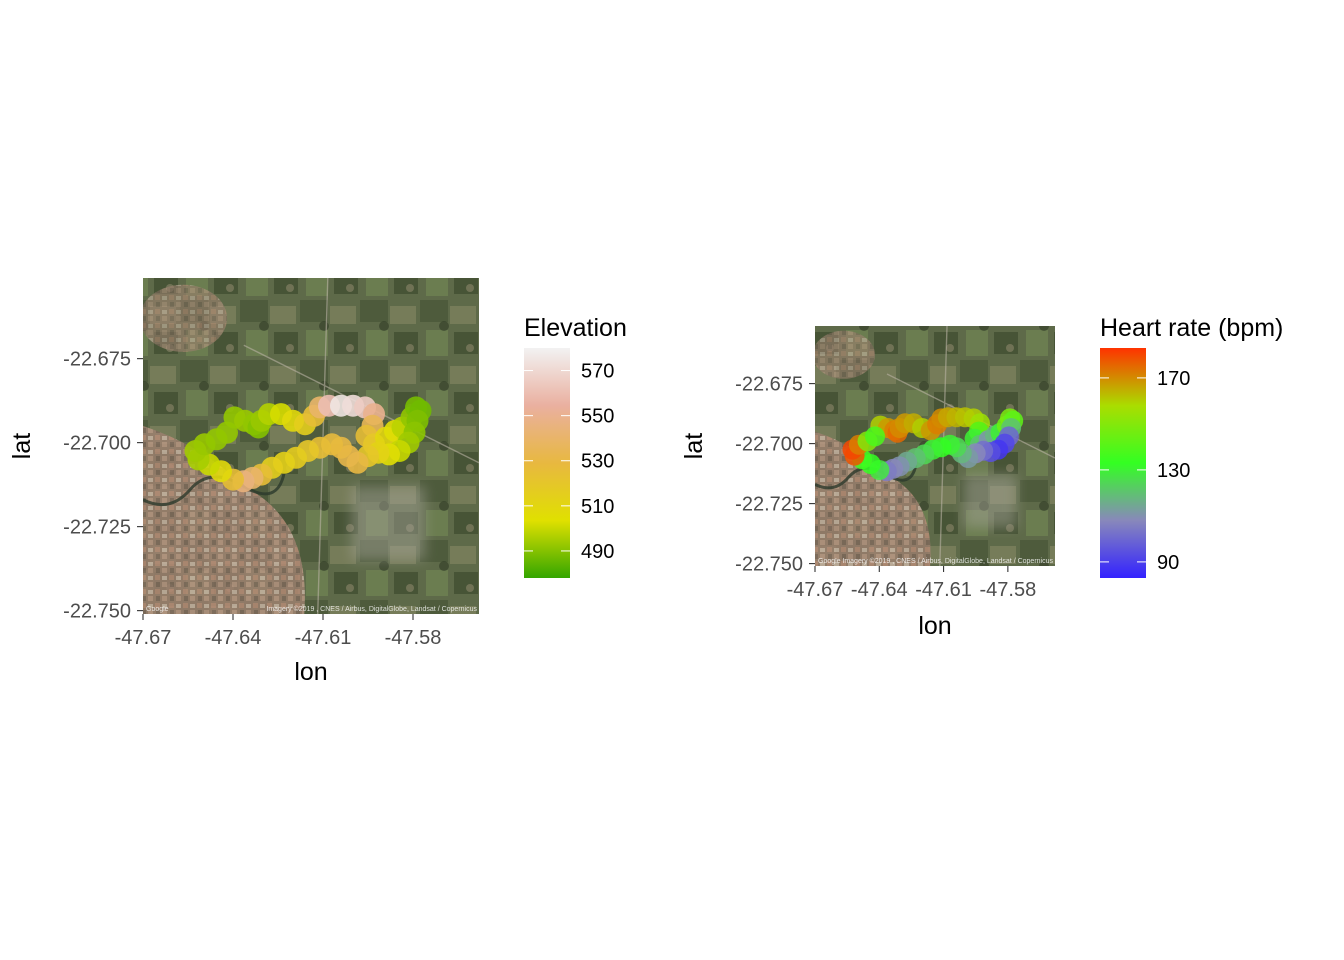 This screenshot has height=960, width=1344. I want to click on legend-label: 550, so click(597, 417).